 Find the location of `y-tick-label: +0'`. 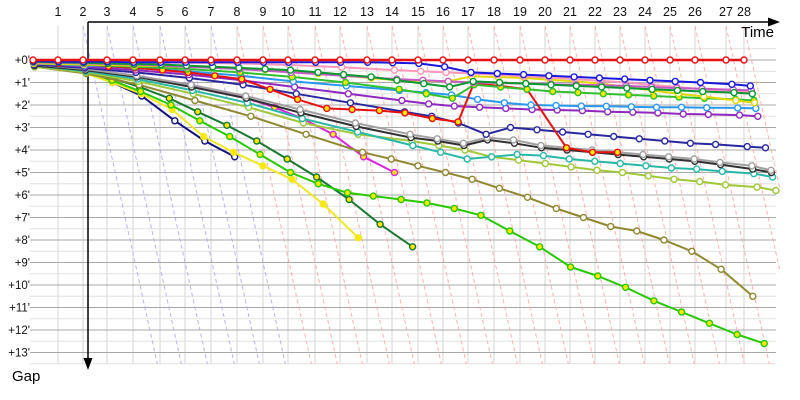

y-tick-label: +0' is located at coordinates (22, 61).